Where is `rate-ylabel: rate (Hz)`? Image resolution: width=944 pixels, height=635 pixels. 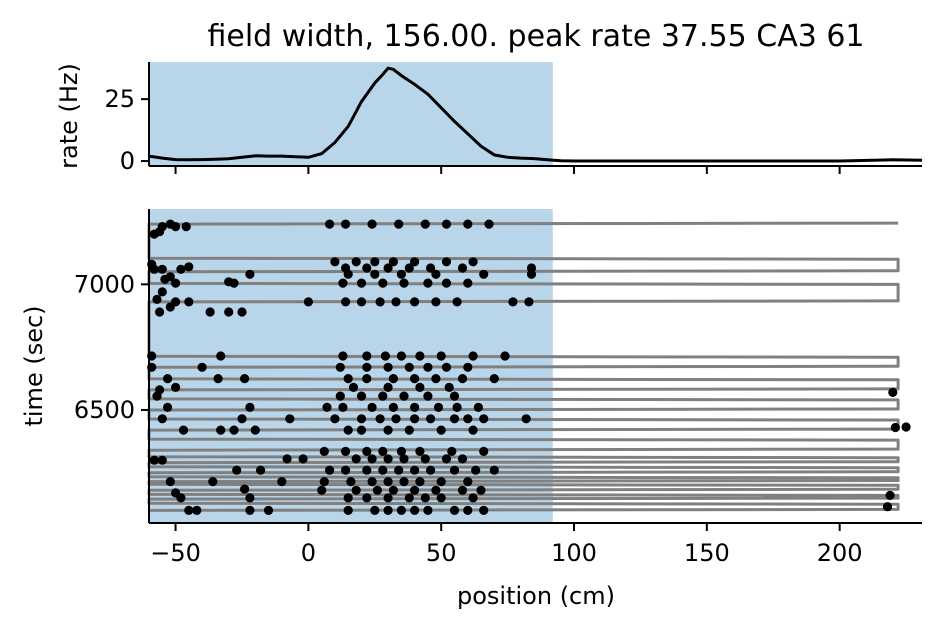
rate-ylabel: rate (Hz) is located at coordinates (69, 116).